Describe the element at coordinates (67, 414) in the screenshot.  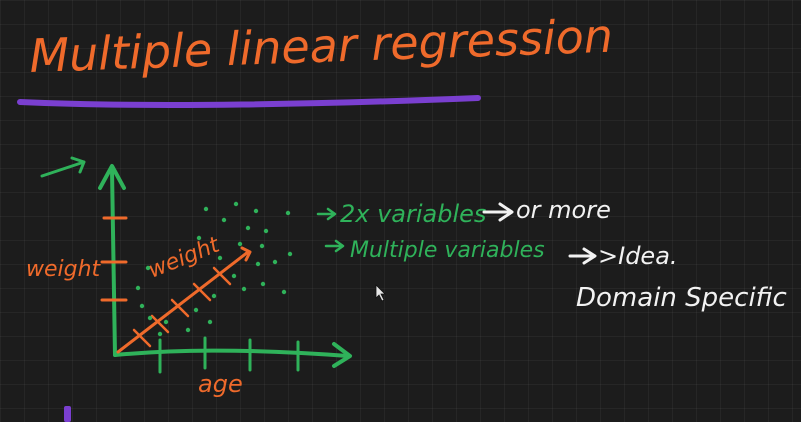
I see `pen-mark` at that location.